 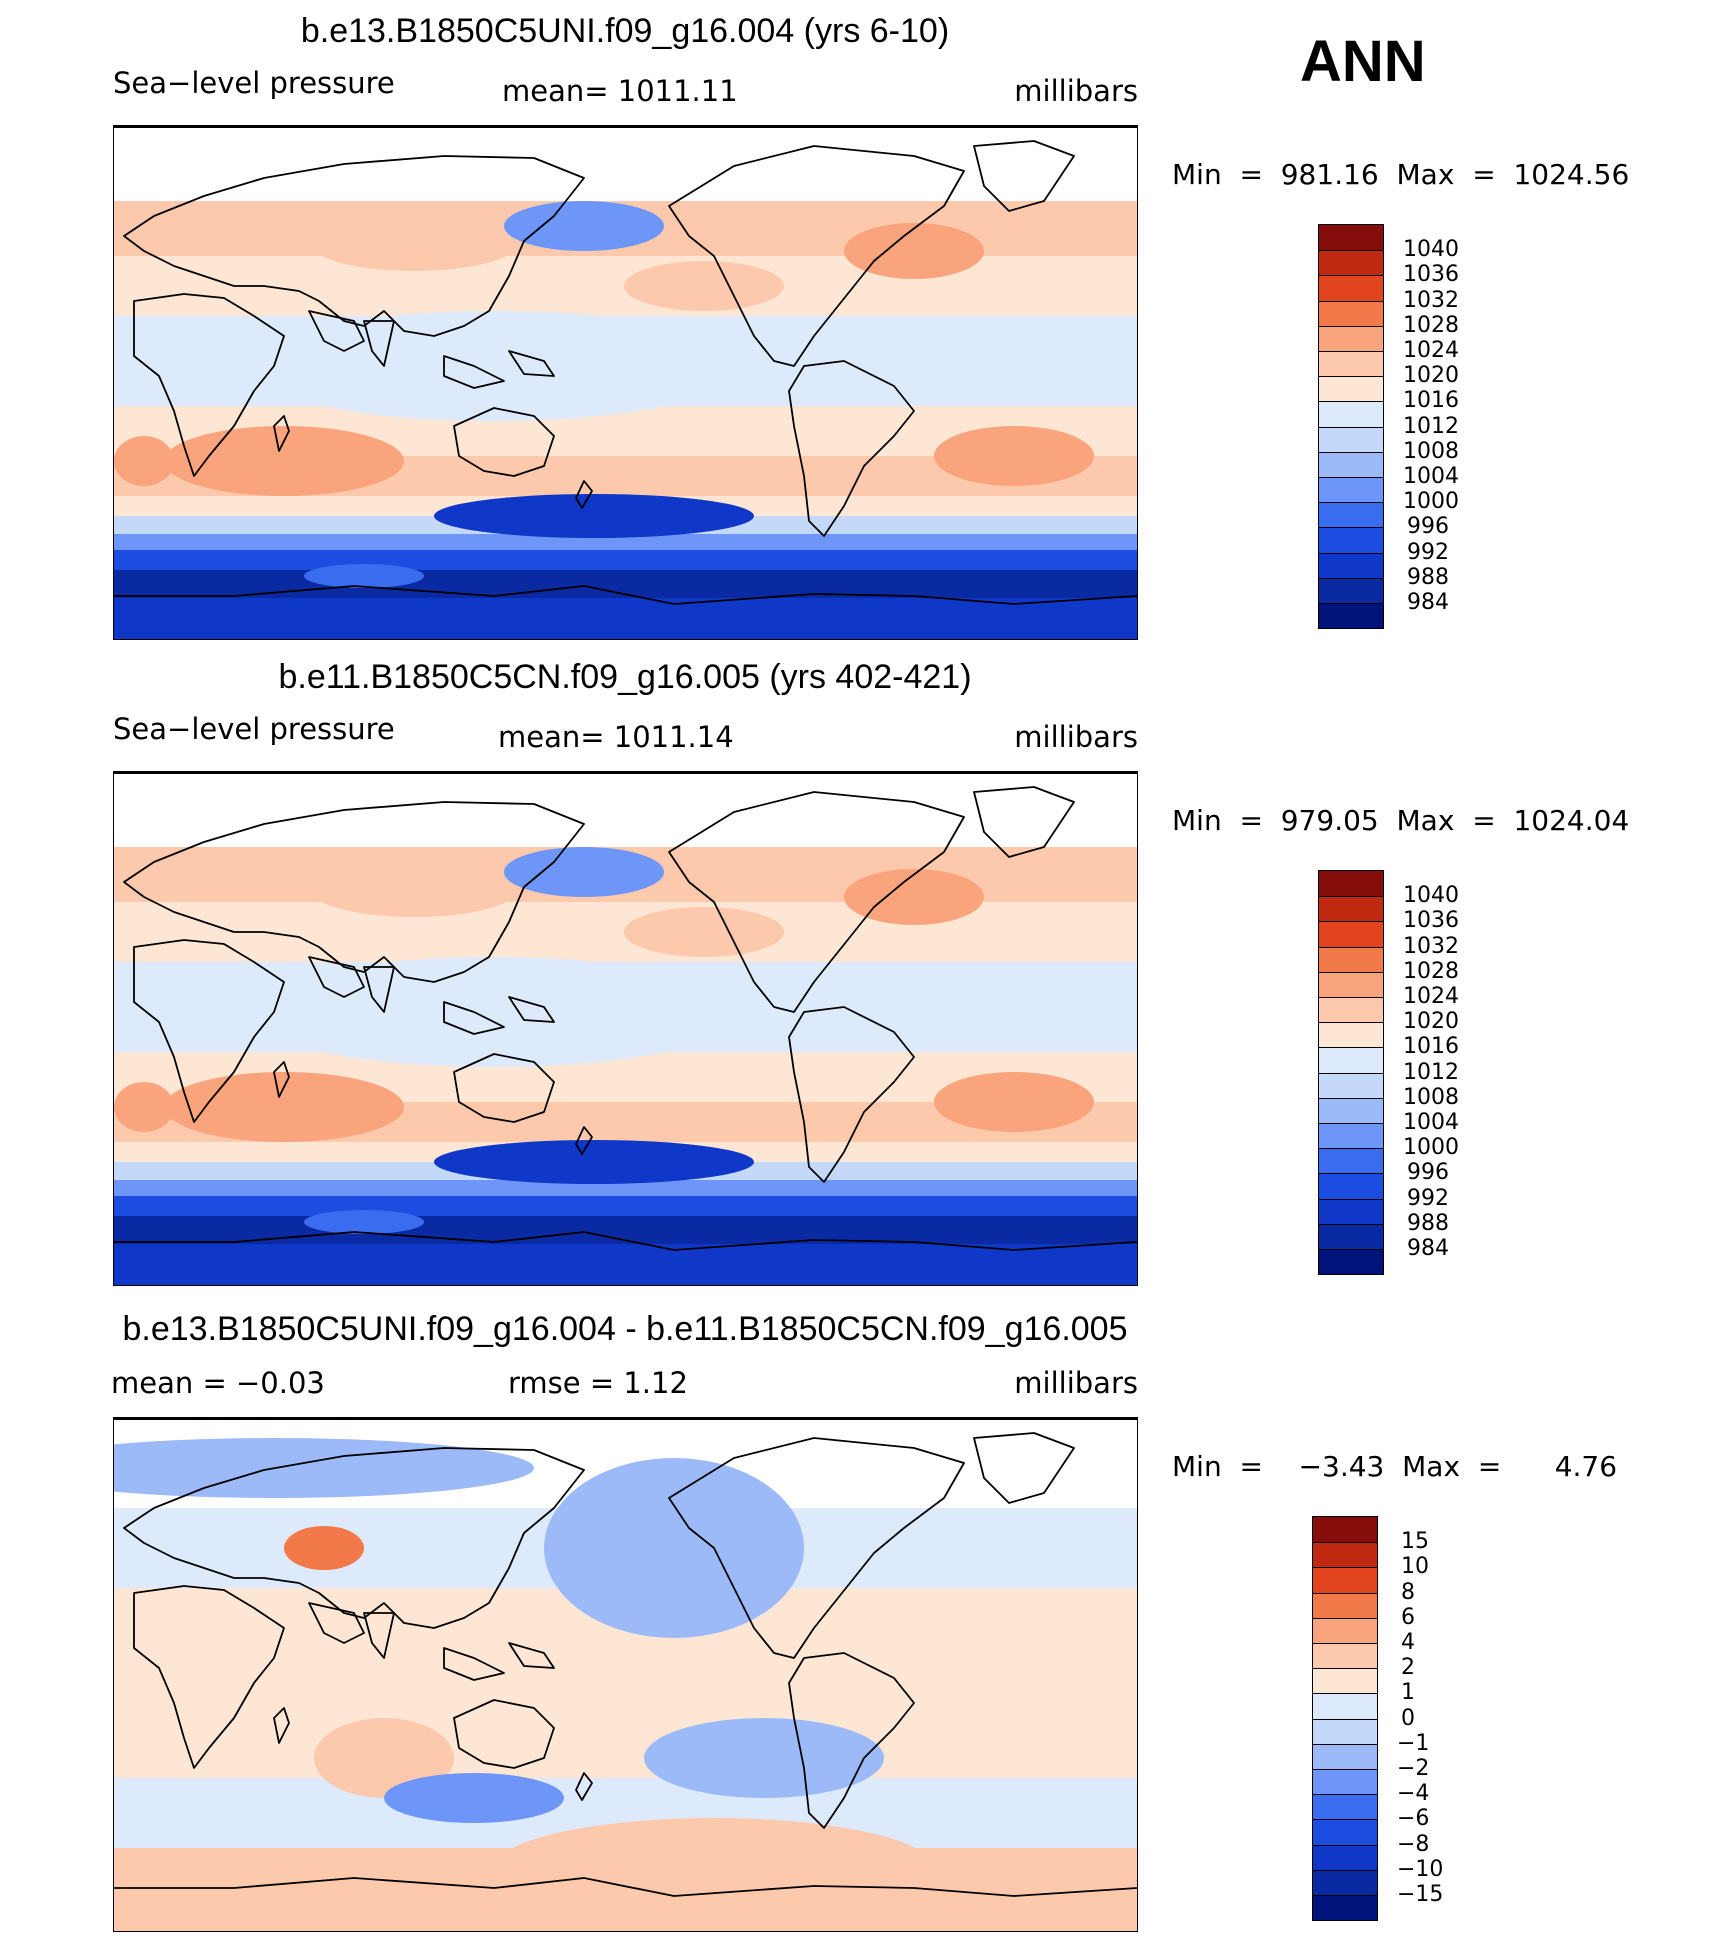 What do you see at coordinates (1415, 1542) in the screenshot?
I see `colorbar-tick-label: 15` at bounding box center [1415, 1542].